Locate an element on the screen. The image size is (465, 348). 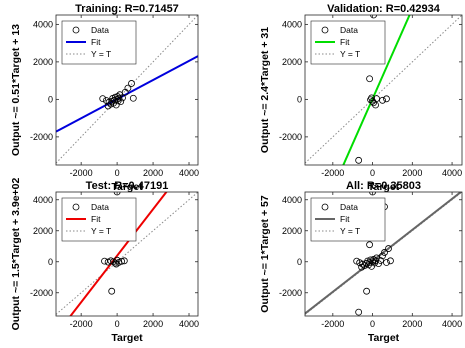
panel-3-y-tick-label: 0 is located at coordinates (50, 262).